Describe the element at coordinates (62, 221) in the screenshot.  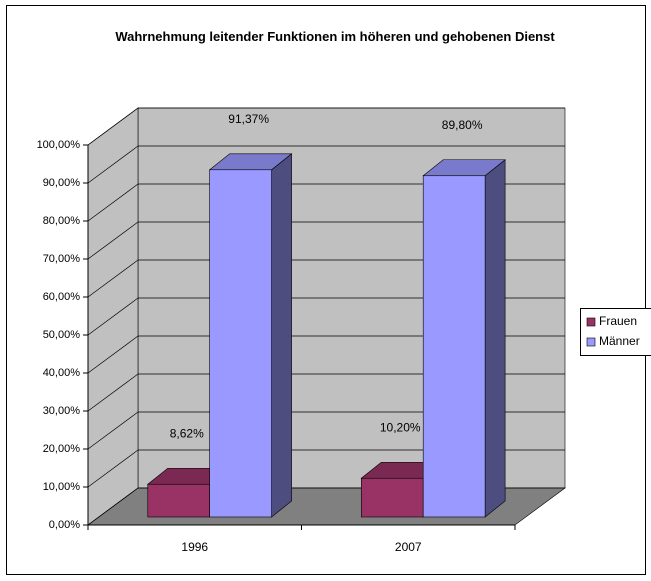
I see `y-tick-label: 80,00%` at that location.